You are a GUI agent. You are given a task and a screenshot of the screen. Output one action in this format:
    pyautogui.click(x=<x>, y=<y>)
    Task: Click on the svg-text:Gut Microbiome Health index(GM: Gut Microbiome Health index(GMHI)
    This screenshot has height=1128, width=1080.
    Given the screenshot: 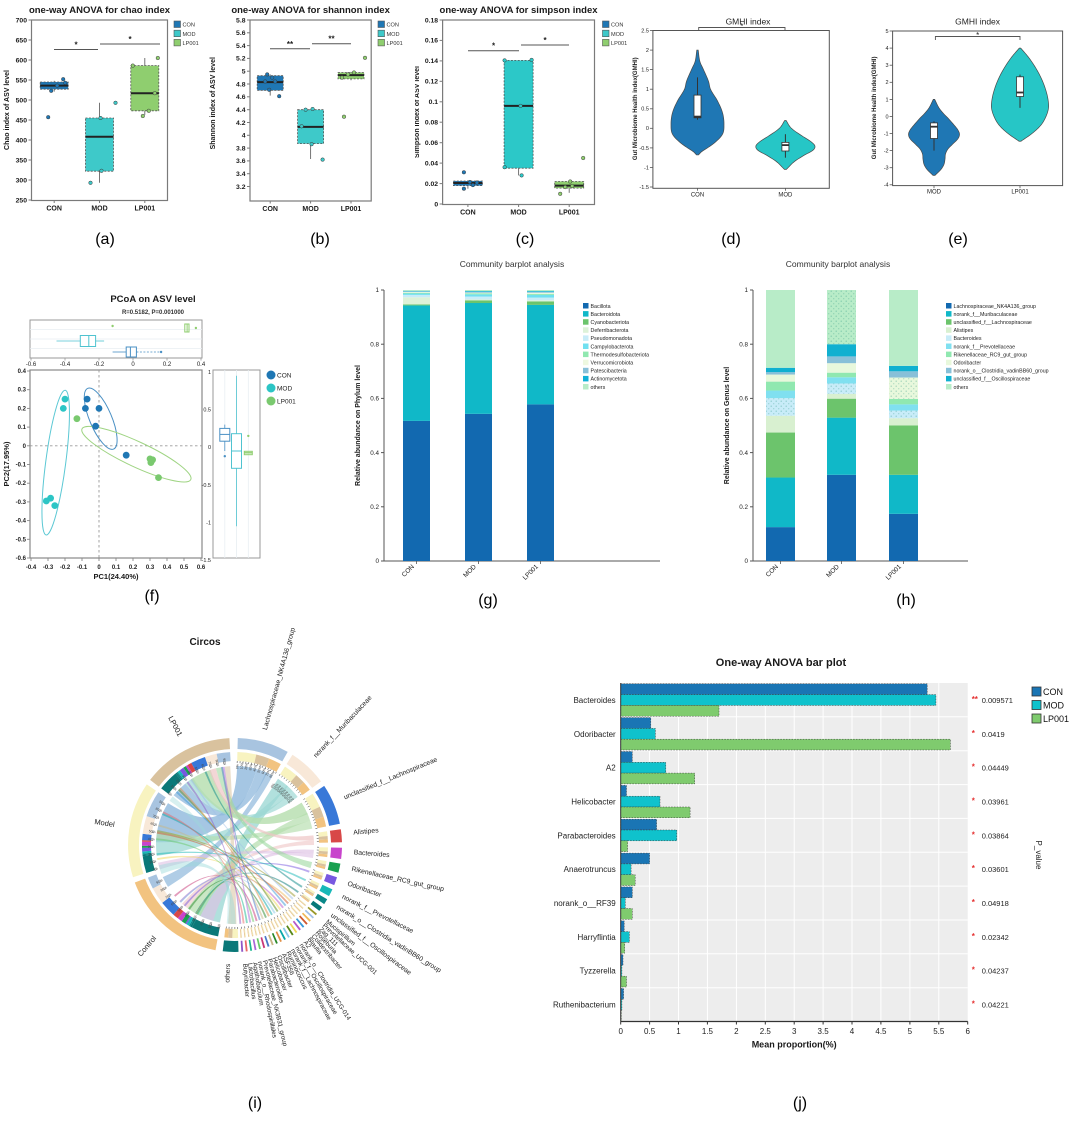 What is the action you would take?
    pyautogui.click(x=875, y=108)
    